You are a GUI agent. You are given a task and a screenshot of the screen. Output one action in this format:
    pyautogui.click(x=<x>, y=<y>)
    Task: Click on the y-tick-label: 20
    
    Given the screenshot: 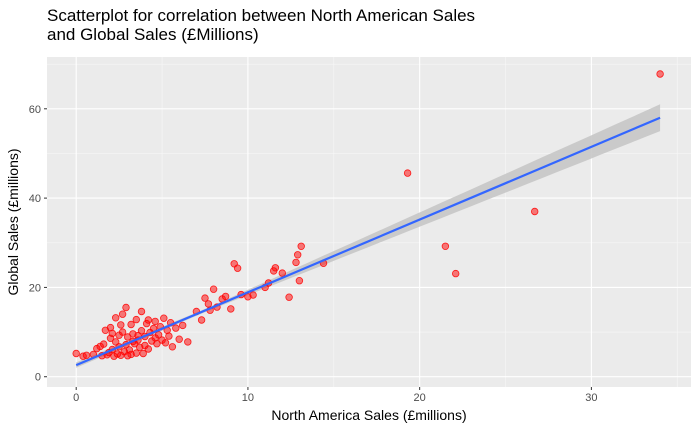 What is the action you would take?
    pyautogui.click(x=35, y=288)
    